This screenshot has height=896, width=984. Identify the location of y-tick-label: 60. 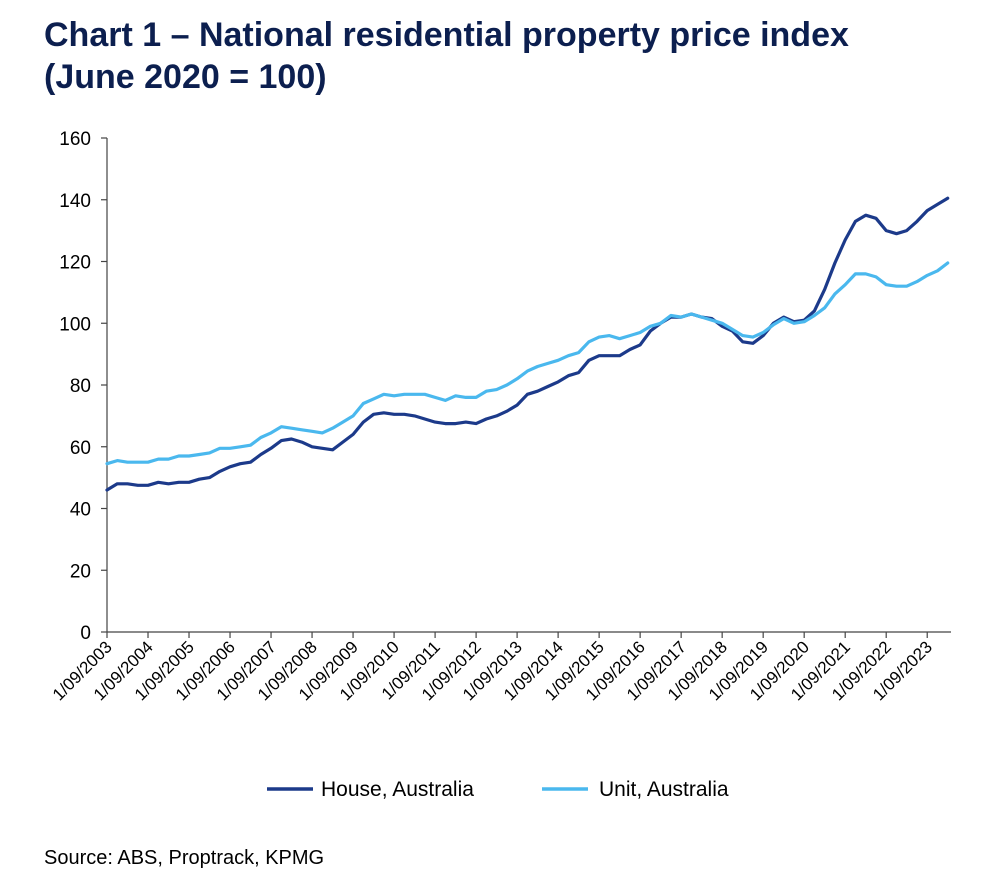
(80, 448).